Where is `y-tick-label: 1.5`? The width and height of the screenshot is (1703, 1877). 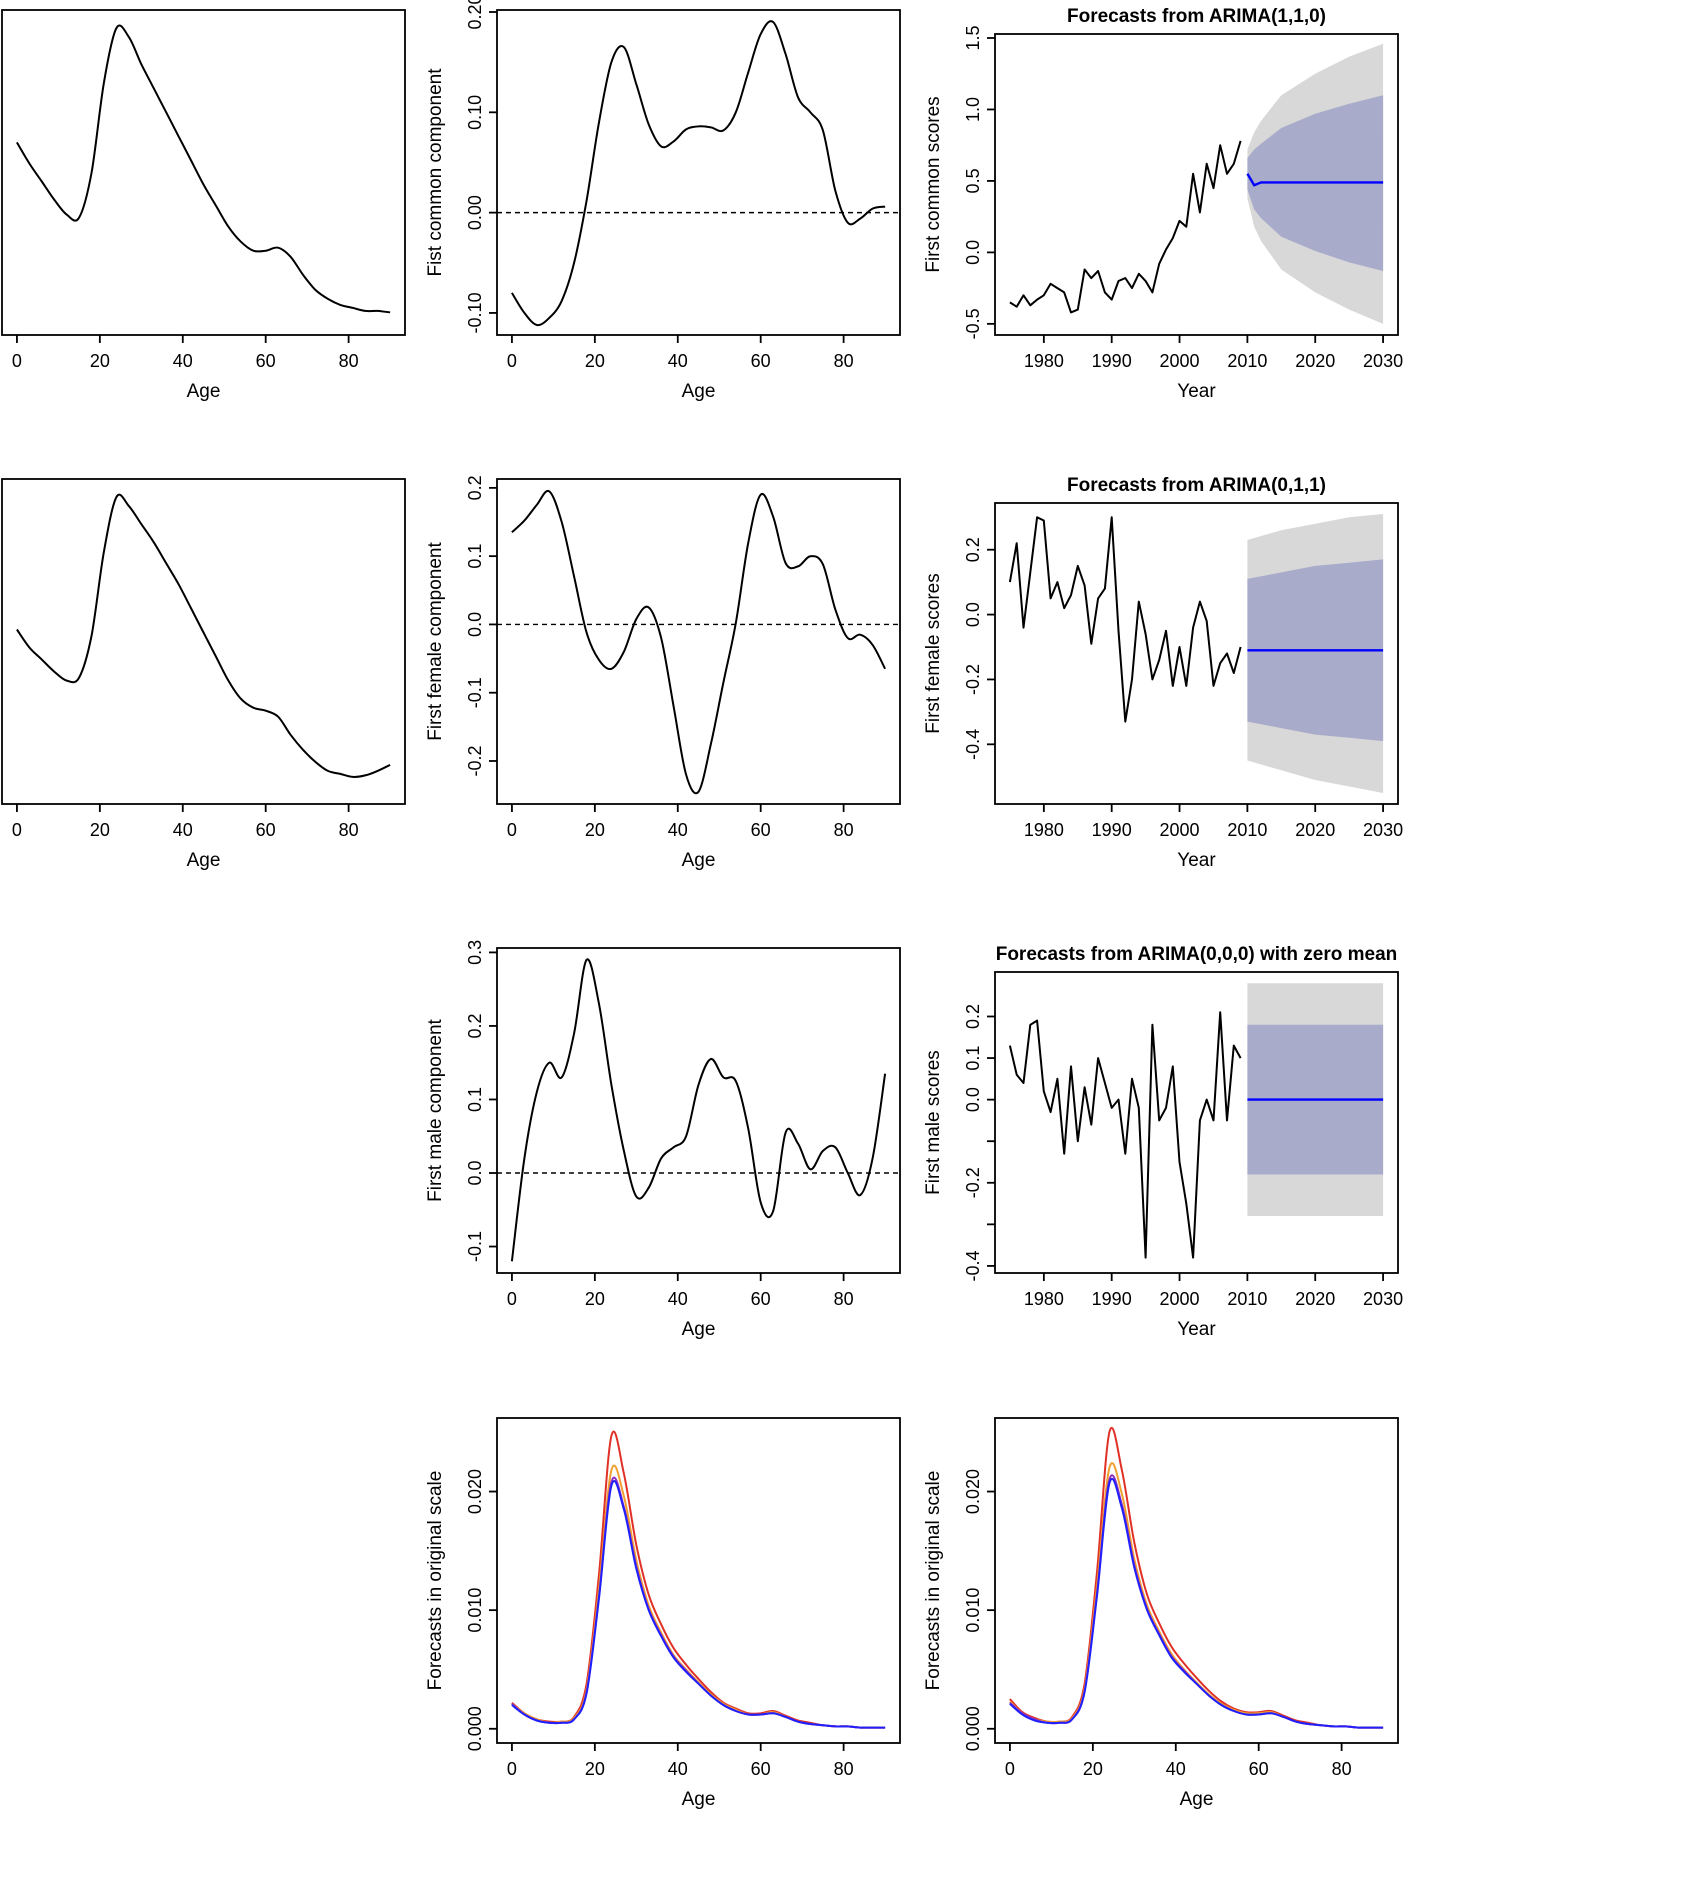
y-tick-label: 1.5 is located at coordinates (973, 37).